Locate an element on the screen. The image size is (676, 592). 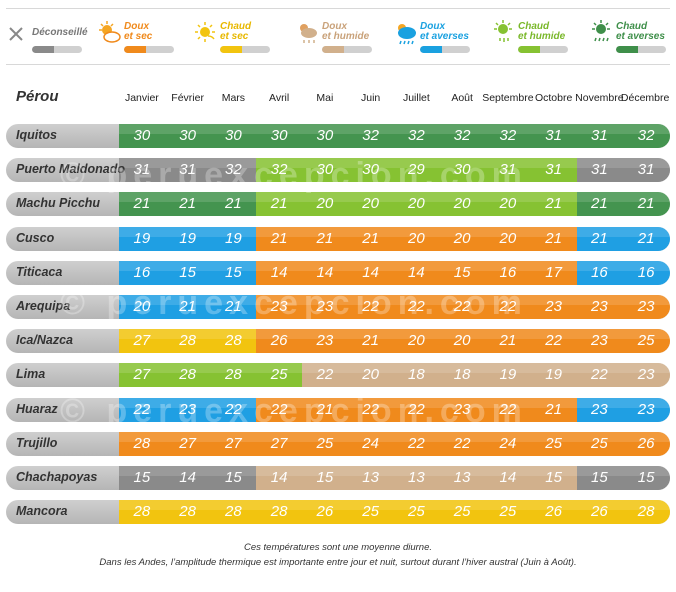
temperature-value: 31 is located at coordinates (553, 135).